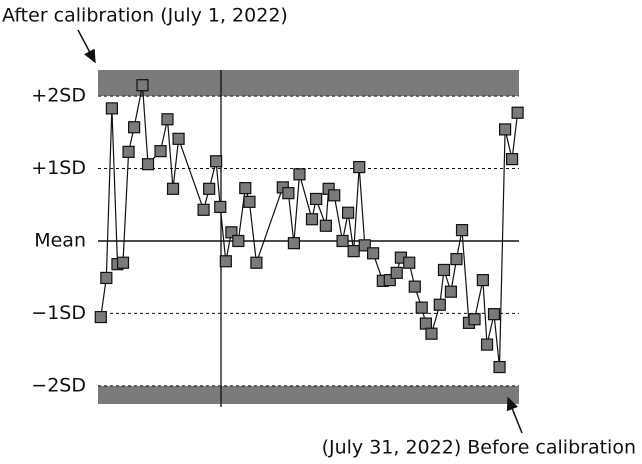 Image resolution: width=642 pixels, height=464 pixels. Describe the element at coordinates (58, 313) in the screenshot. I see `y-tick-label: −1SD` at that location.